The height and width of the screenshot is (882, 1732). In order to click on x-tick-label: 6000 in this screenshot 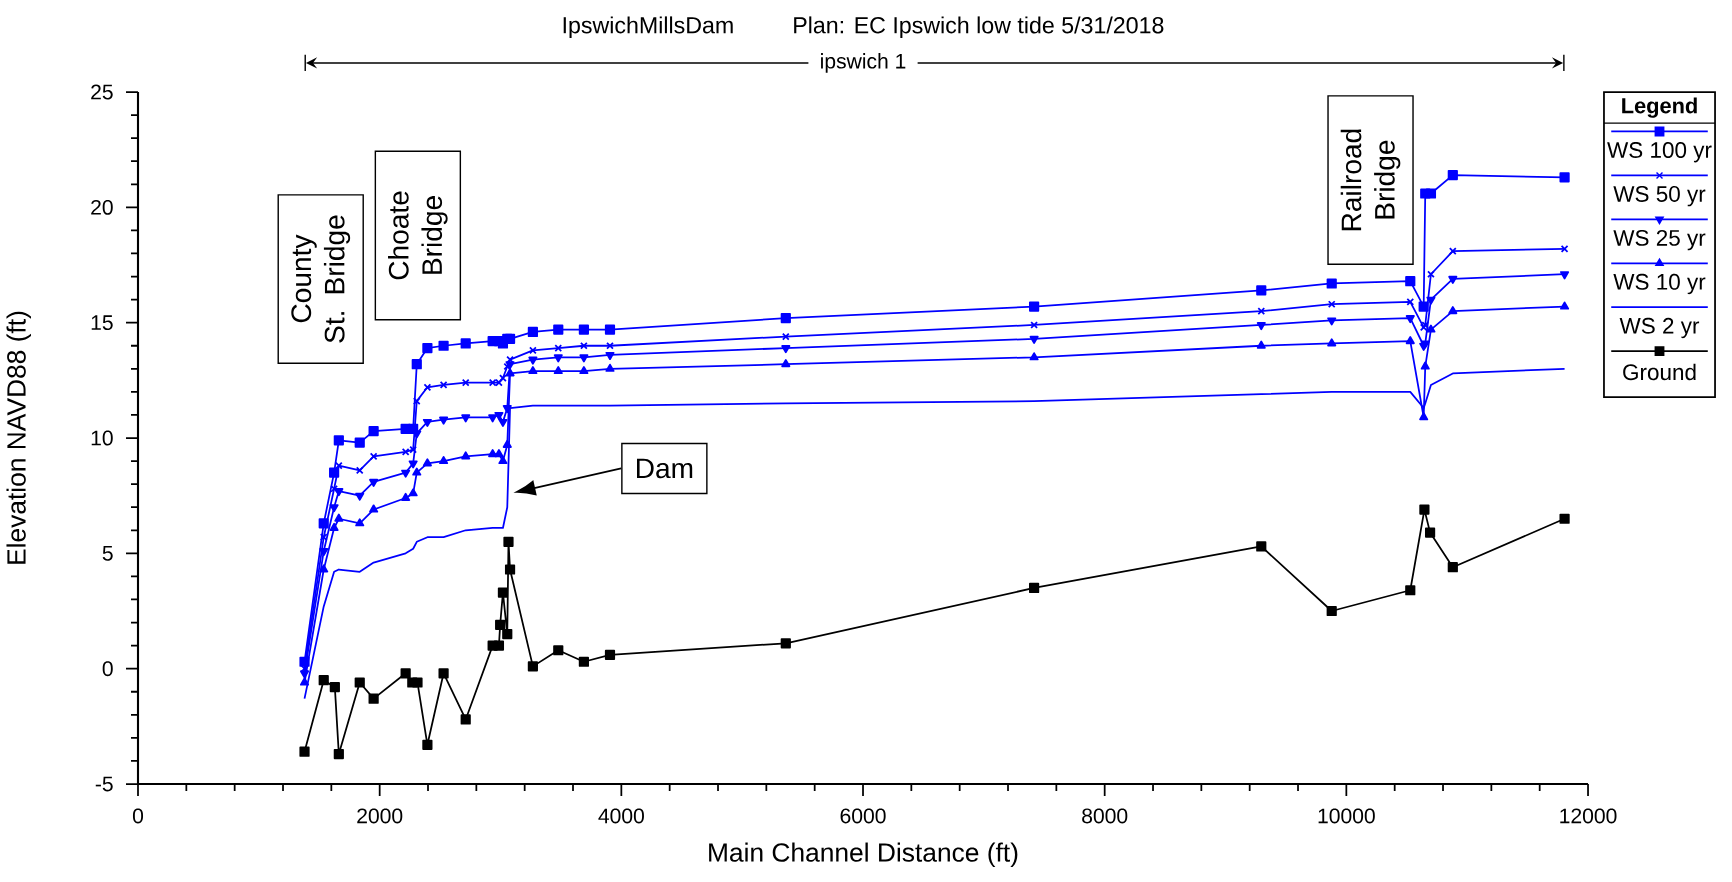, I will do `click(863, 816)`.